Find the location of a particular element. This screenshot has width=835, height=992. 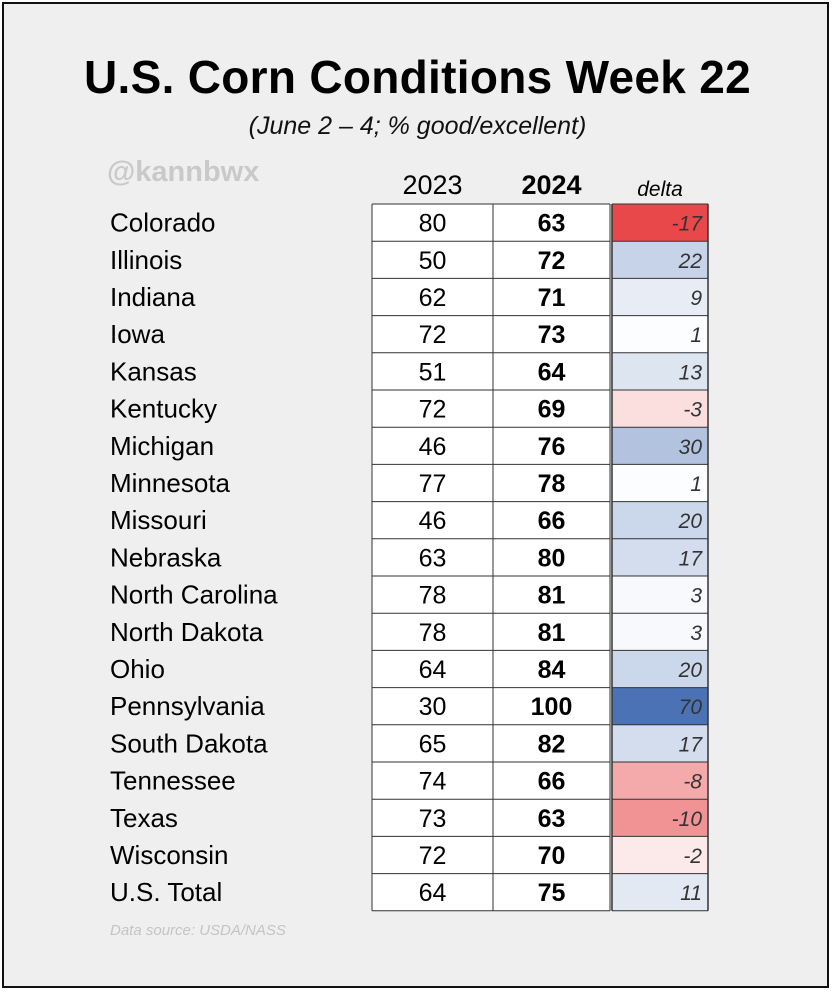

state-label: South Dakota is located at coordinates (189, 743).